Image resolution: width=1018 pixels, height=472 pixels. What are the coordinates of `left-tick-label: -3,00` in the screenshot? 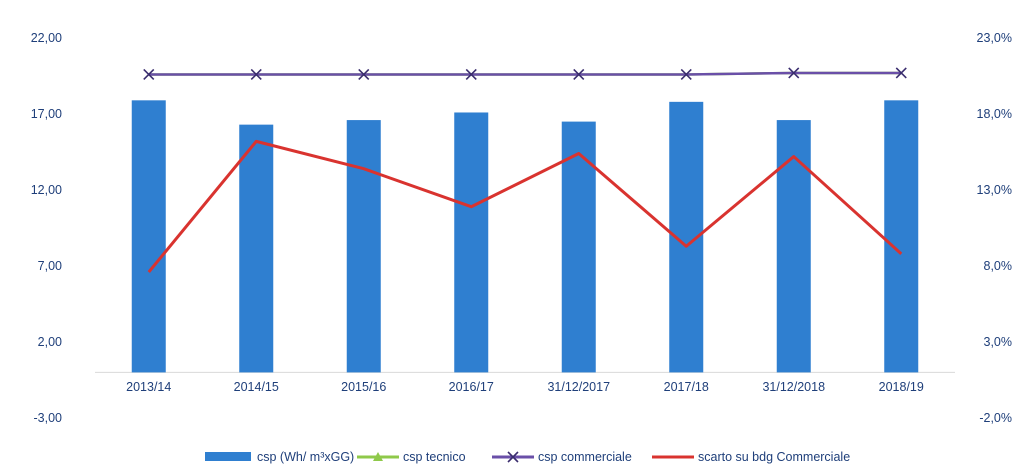 It's located at (48, 418).